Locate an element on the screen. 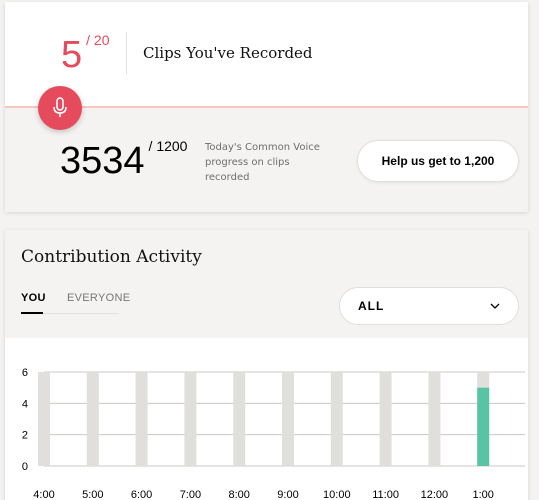 The height and width of the screenshot is (500, 539). select-value: ALL is located at coordinates (371, 306).